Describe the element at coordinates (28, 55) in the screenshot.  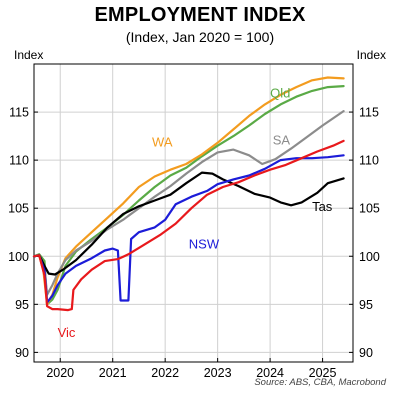
I see `y-axis-left-label: Index` at that location.